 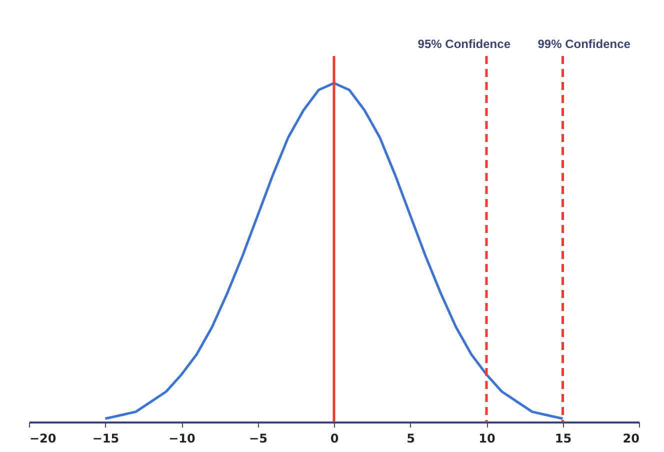 I want to click on x-tick-label: 10, so click(x=487, y=439).